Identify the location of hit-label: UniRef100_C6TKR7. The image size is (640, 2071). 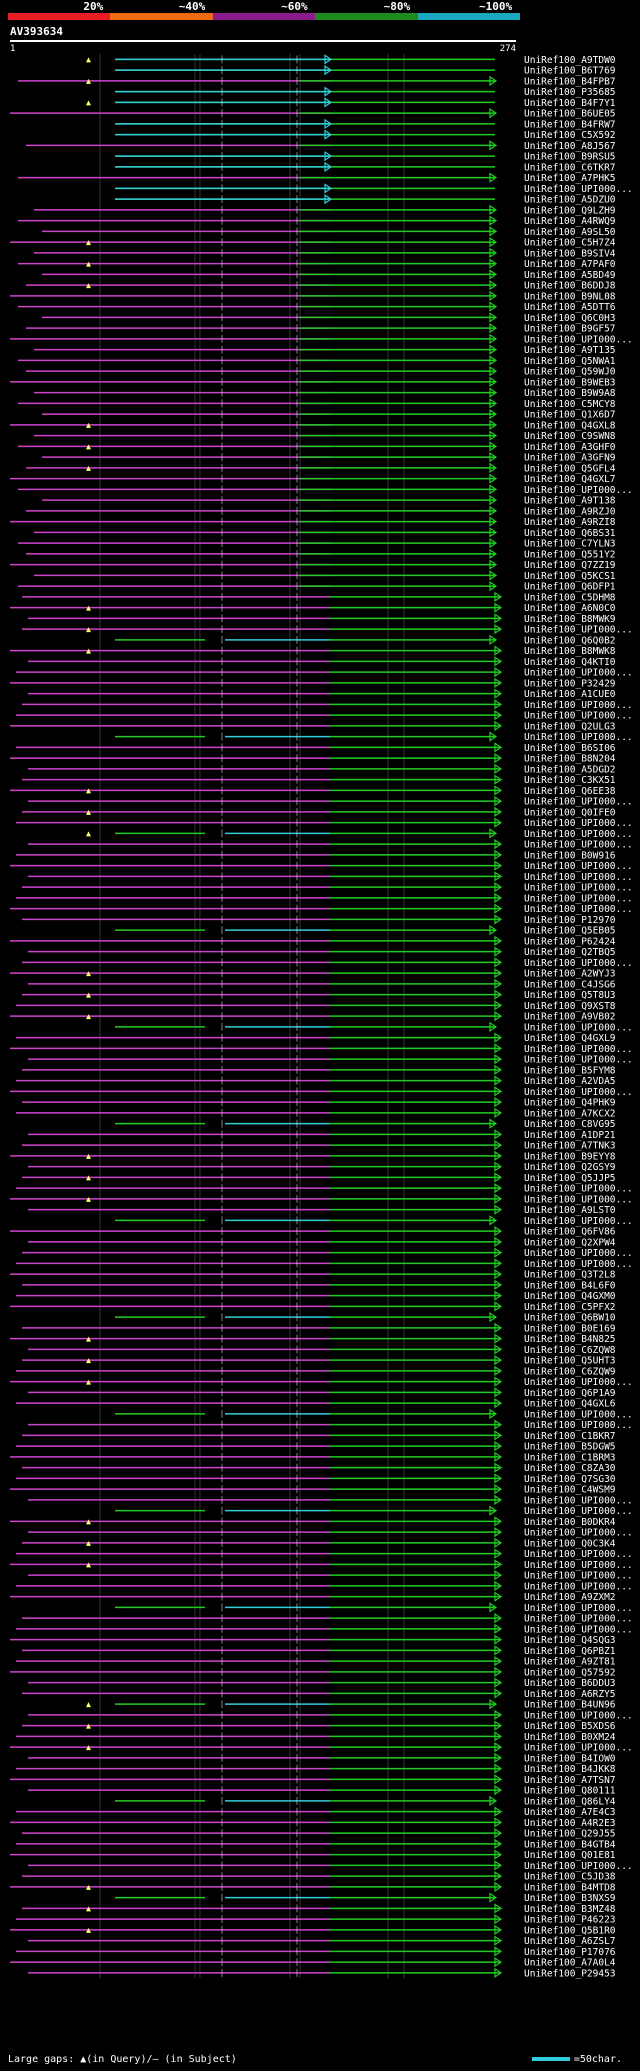
(570, 167).